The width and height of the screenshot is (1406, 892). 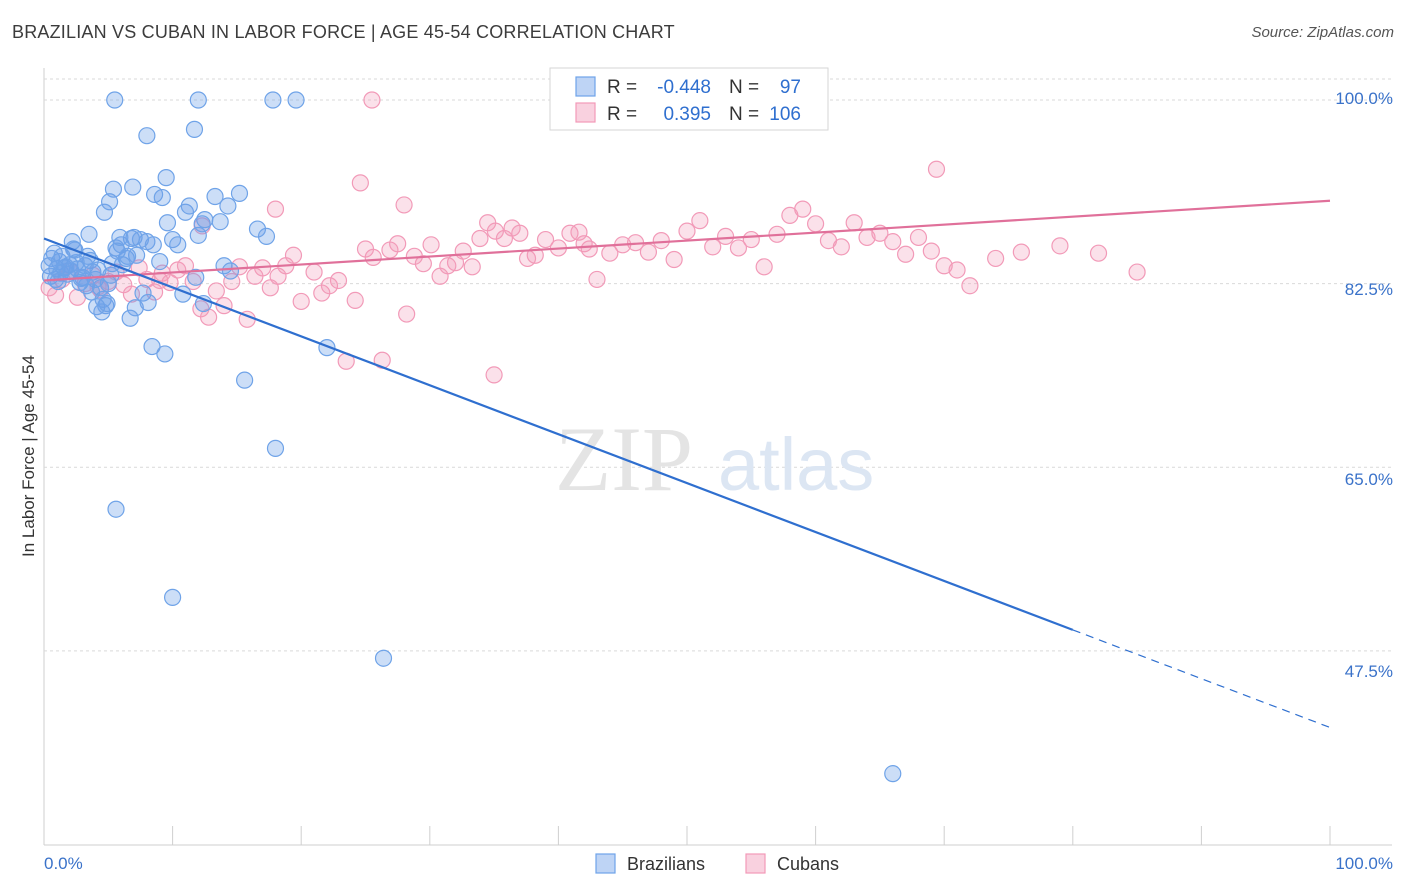 I want to click on legend-swatch-brazilians, so click(x=585, y=86).